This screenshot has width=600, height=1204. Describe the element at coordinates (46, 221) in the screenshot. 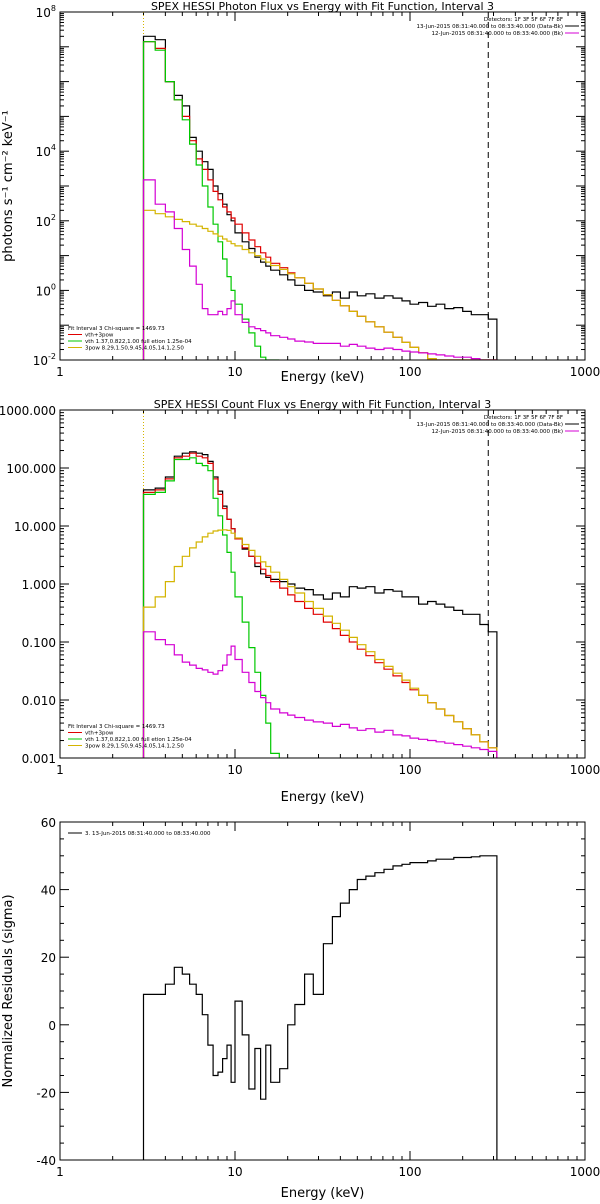

I see `y-tick-label: 10²` at that location.